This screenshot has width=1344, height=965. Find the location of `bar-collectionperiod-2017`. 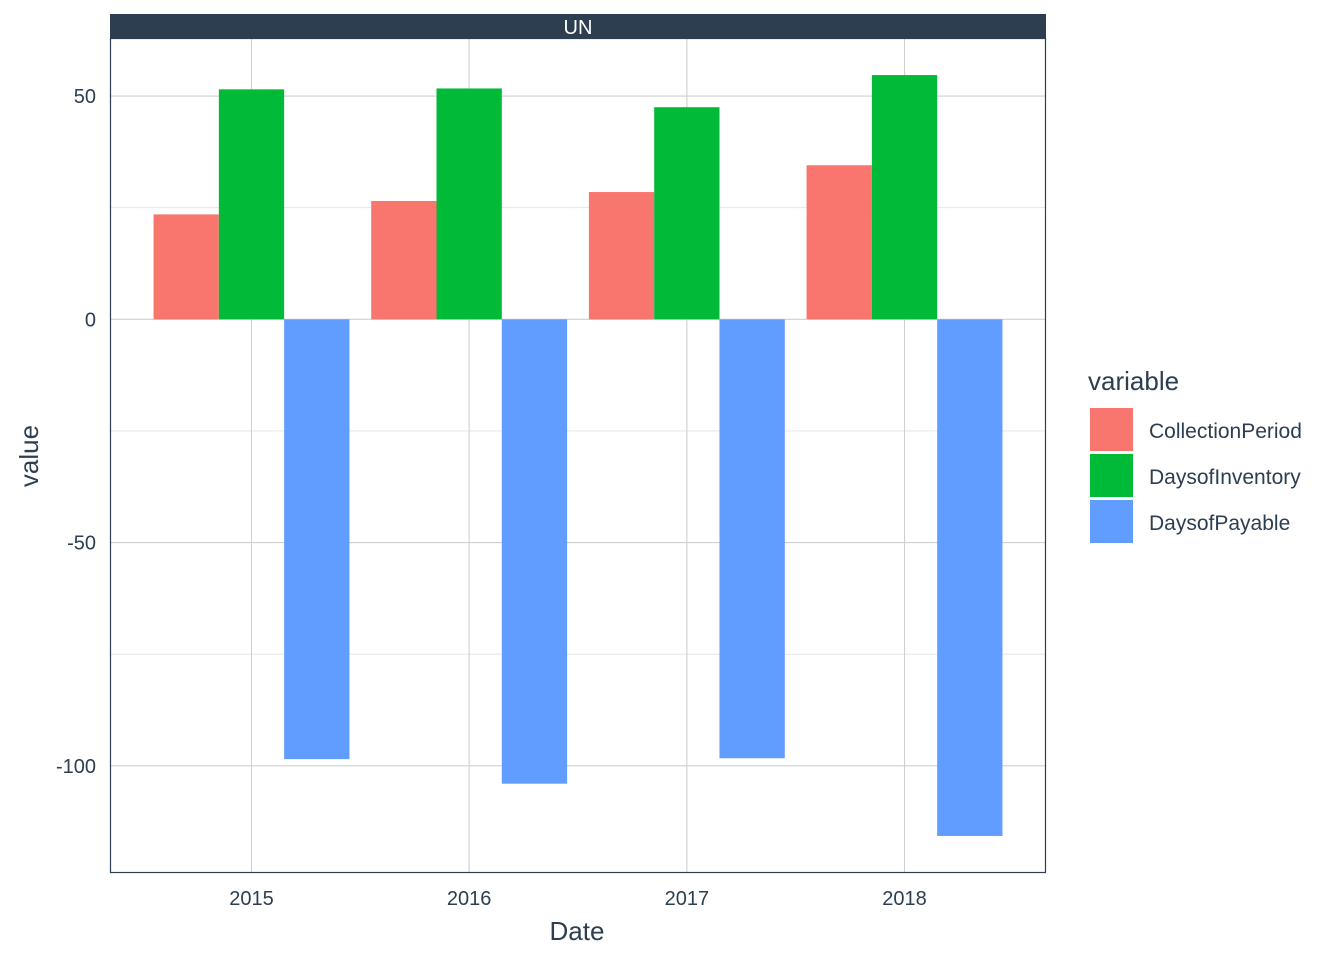

bar-collectionperiod-2017 is located at coordinates (621, 256).